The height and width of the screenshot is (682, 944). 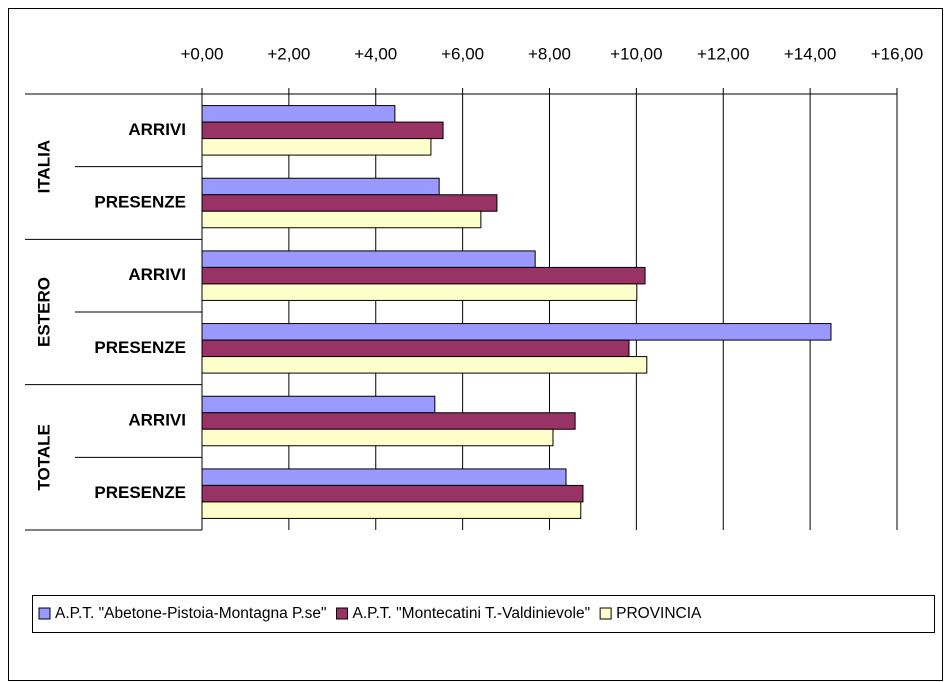 I want to click on group-label: ESTERO, so click(x=43, y=312).